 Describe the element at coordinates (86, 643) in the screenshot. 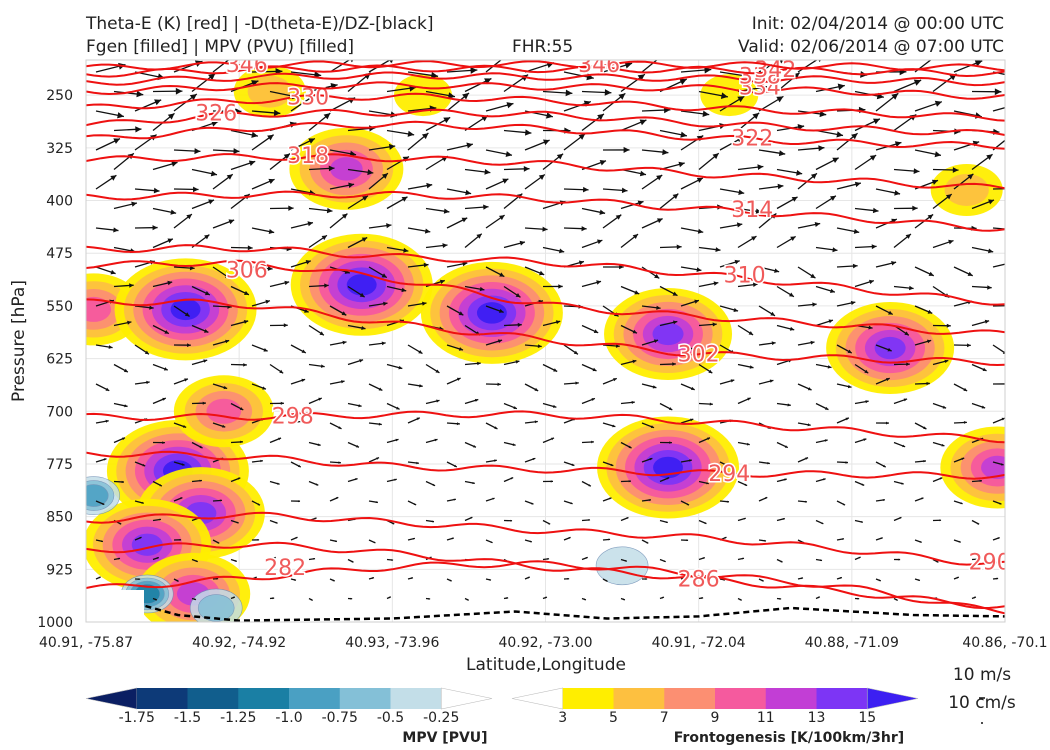

I see `x-tick-label: 40.91, -75.87` at that location.